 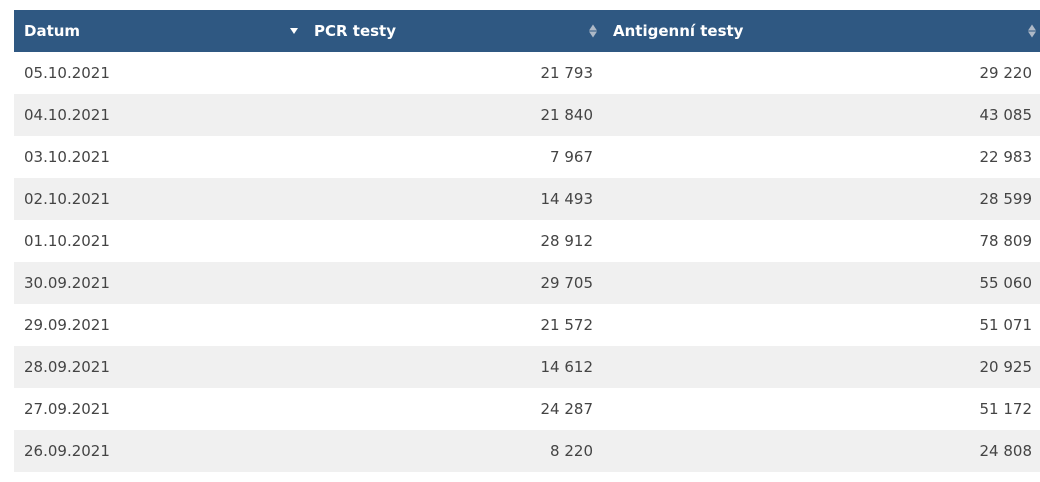 I want to click on table-row: 29.09.2021 21 572 51 071, so click(x=527, y=325).